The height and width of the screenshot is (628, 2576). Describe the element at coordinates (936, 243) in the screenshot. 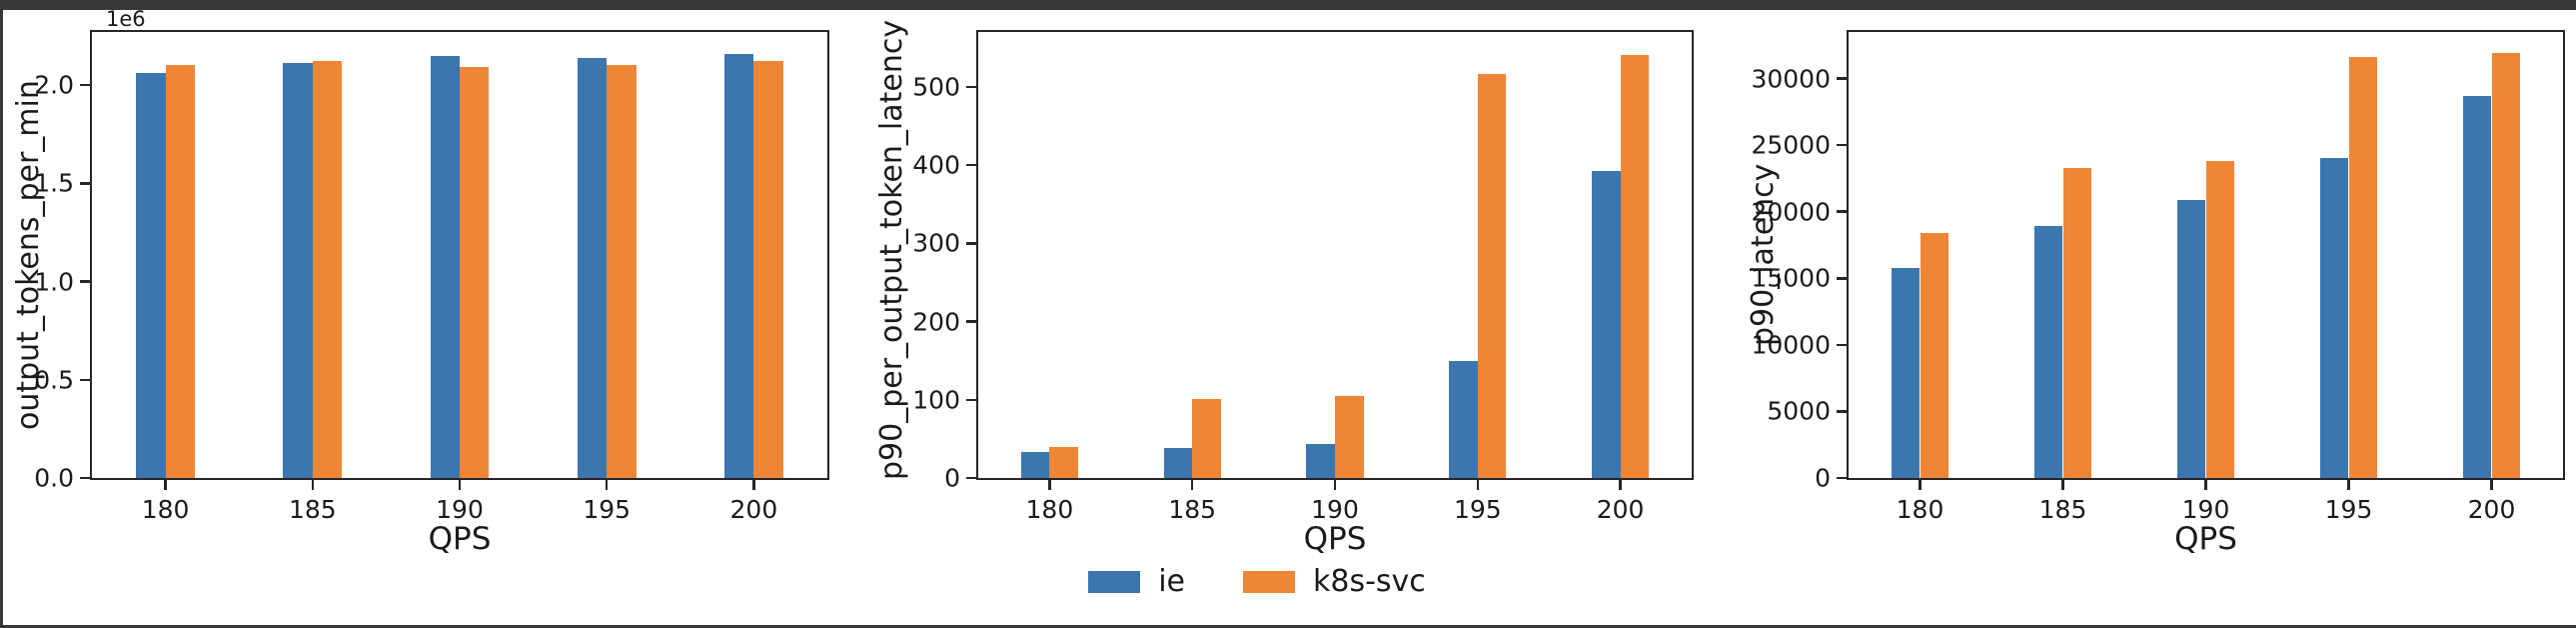

I see `y-tick-label: 300` at that location.